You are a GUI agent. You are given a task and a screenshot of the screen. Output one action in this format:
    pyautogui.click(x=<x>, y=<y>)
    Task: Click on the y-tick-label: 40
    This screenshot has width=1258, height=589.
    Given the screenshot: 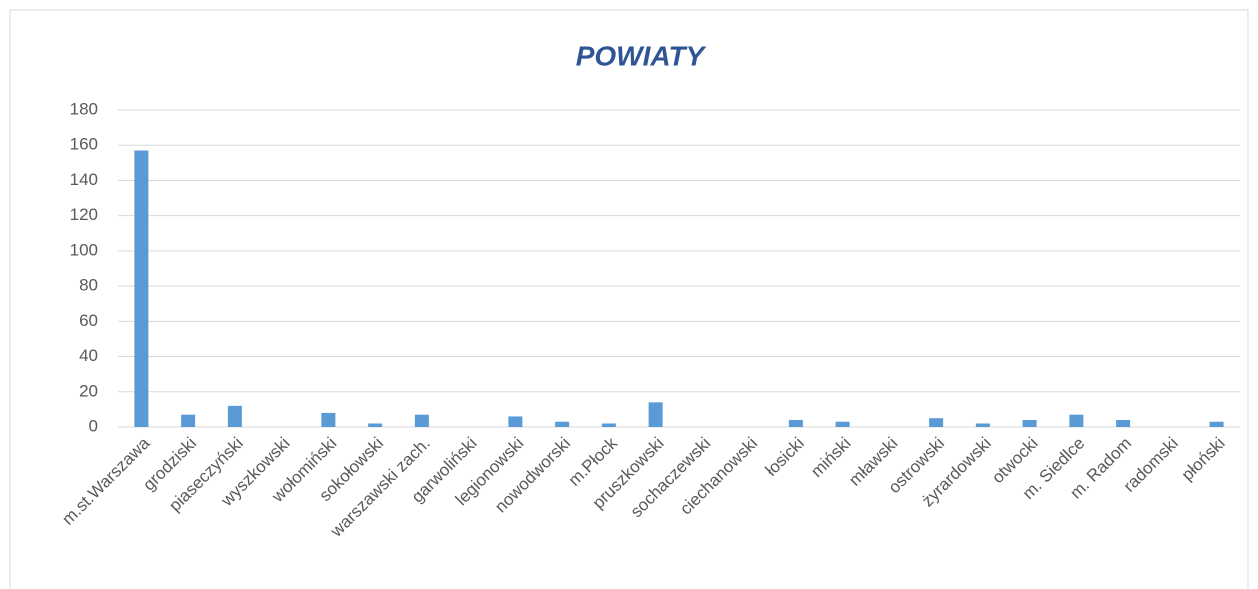 What is the action you would take?
    pyautogui.click(x=88, y=355)
    